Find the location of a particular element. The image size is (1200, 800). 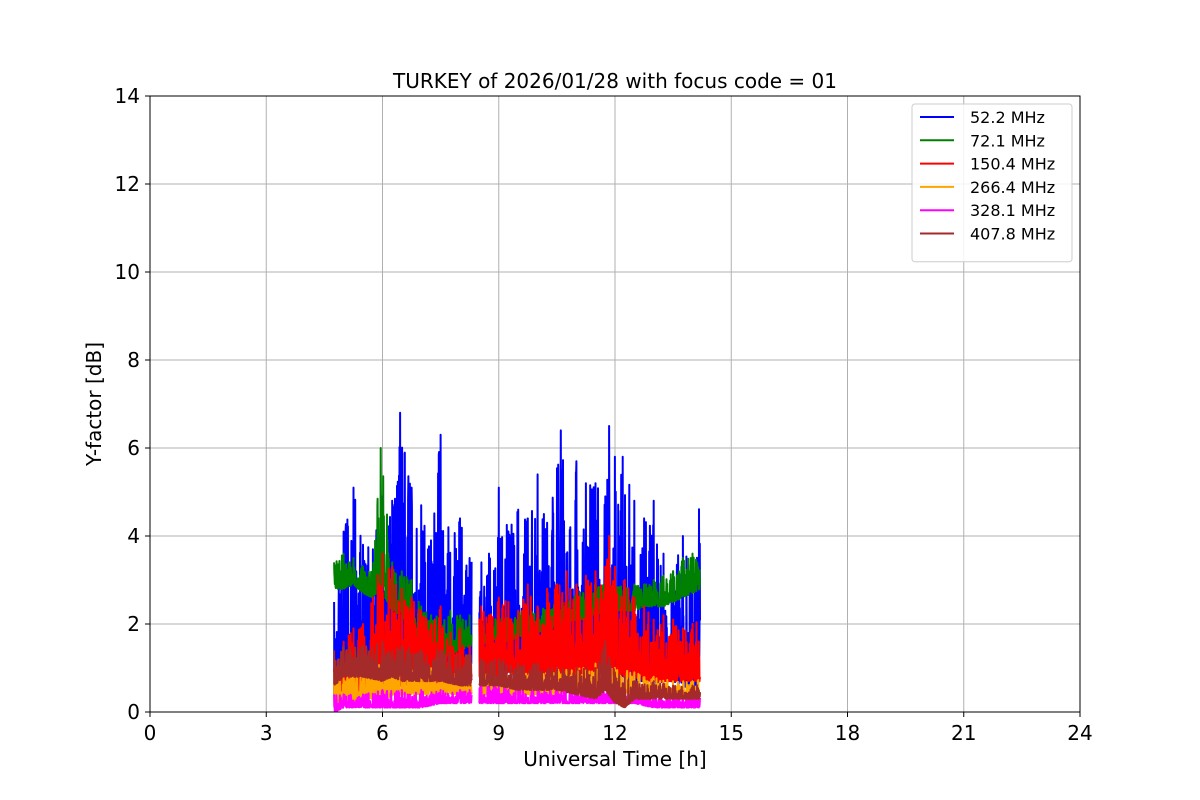

y-axis-label: Y-factor [dB] is located at coordinates (94, 404).